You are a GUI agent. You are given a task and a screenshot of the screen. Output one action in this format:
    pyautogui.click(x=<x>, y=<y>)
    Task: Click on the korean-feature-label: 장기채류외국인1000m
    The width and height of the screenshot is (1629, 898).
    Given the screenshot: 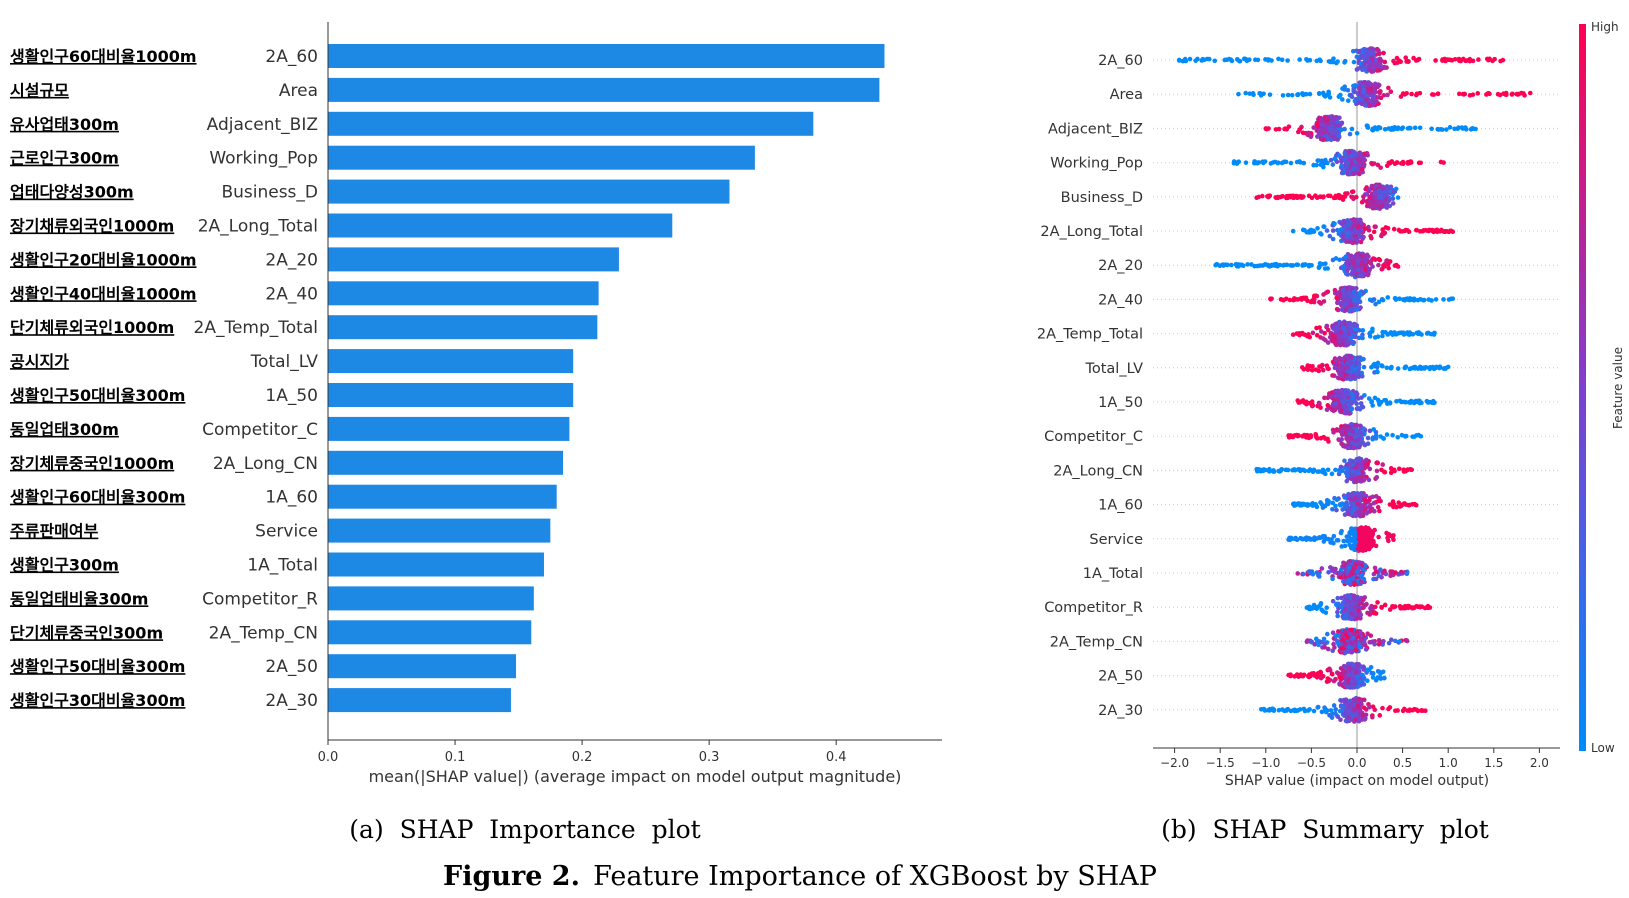 What is the action you would take?
    pyautogui.click(x=92, y=226)
    